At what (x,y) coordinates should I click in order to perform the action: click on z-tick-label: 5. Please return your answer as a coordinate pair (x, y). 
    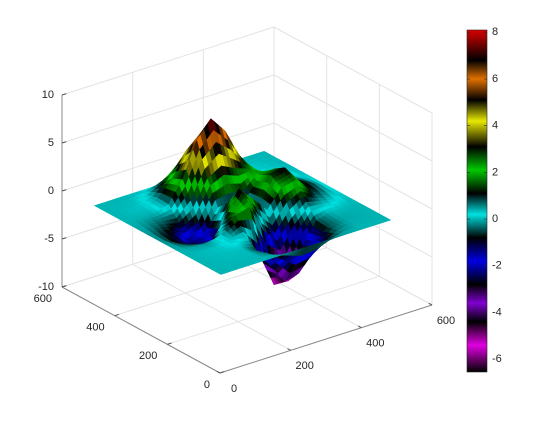
    Looking at the image, I should click on (51, 143).